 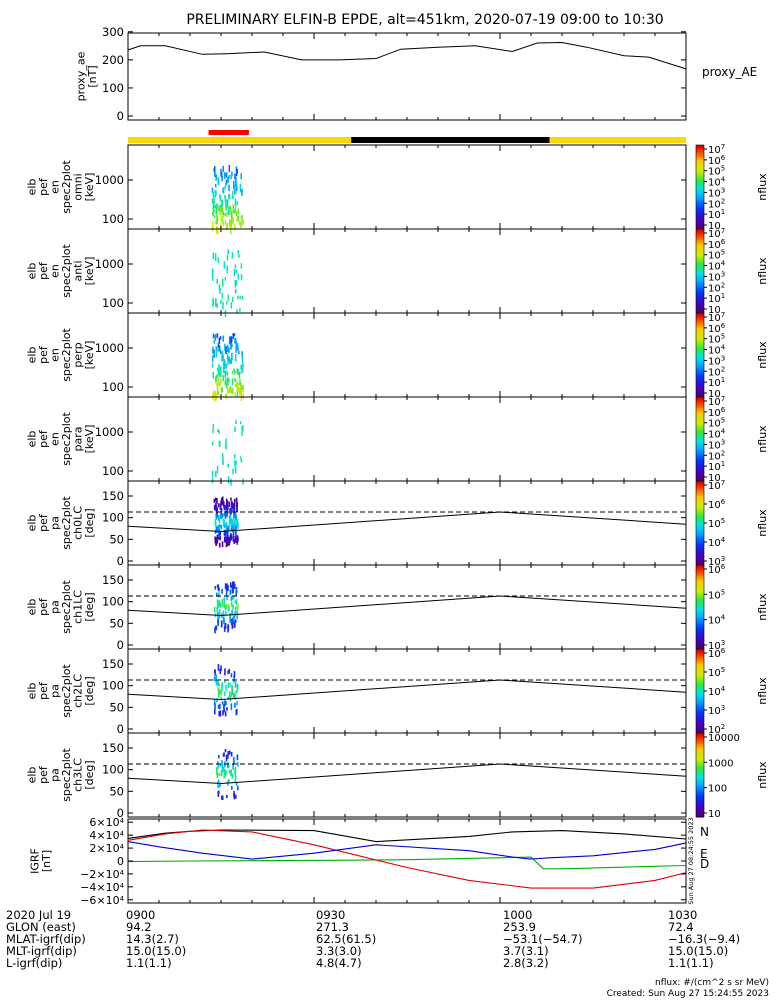 What do you see at coordinates (89, 355) in the screenshot?
I see `spec-perp-y-axis-label-line: [keV]` at bounding box center [89, 355].